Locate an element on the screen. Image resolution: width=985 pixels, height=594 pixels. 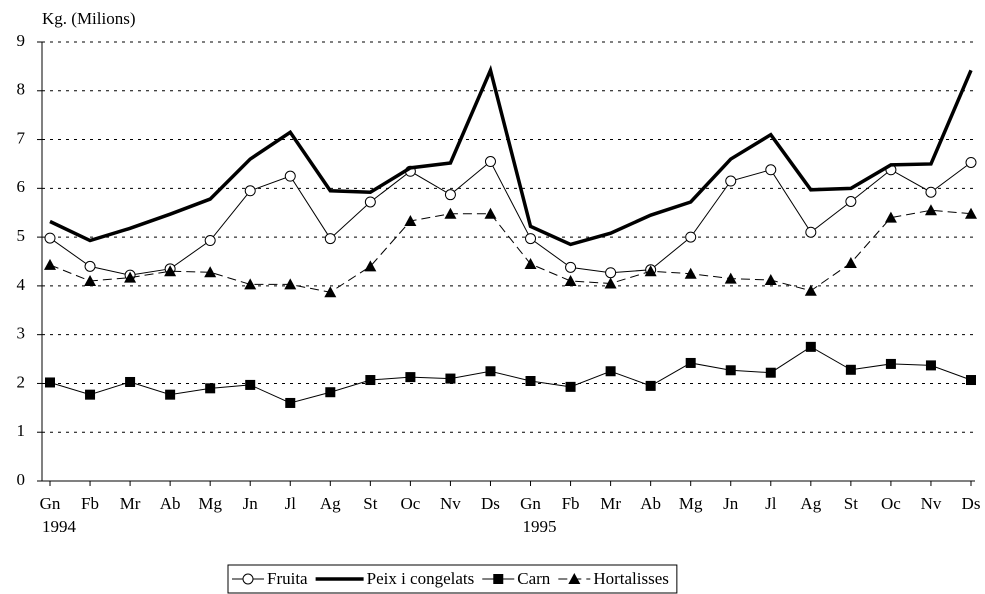
y-axis-label: Kg. (Milions) is located at coordinates (89, 18).